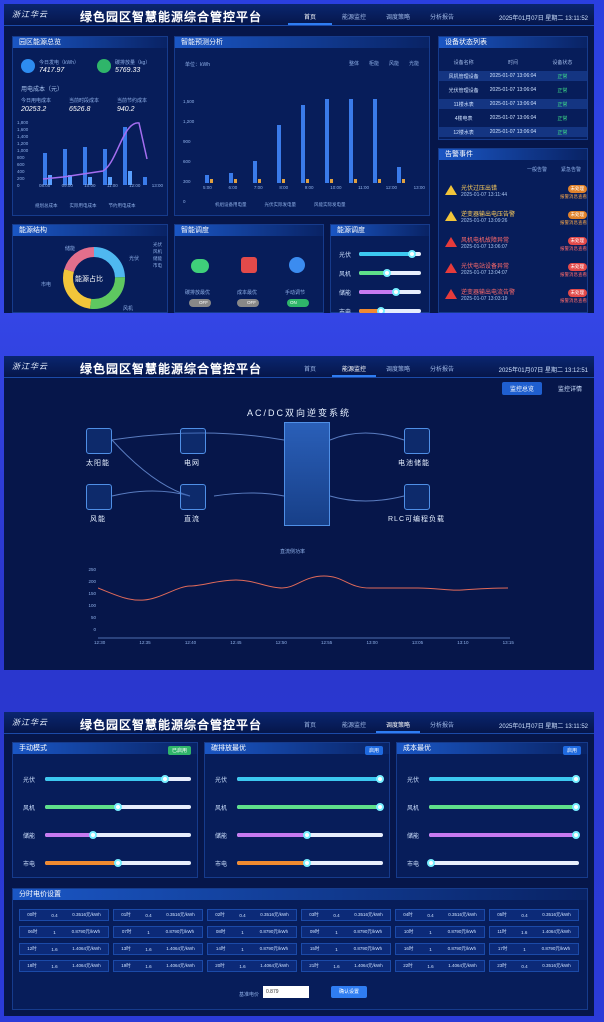 This screenshot has height=1022, width=604. I want to click on price-cell: 02时 0.4 0.3516元/kWh, so click(252, 915).